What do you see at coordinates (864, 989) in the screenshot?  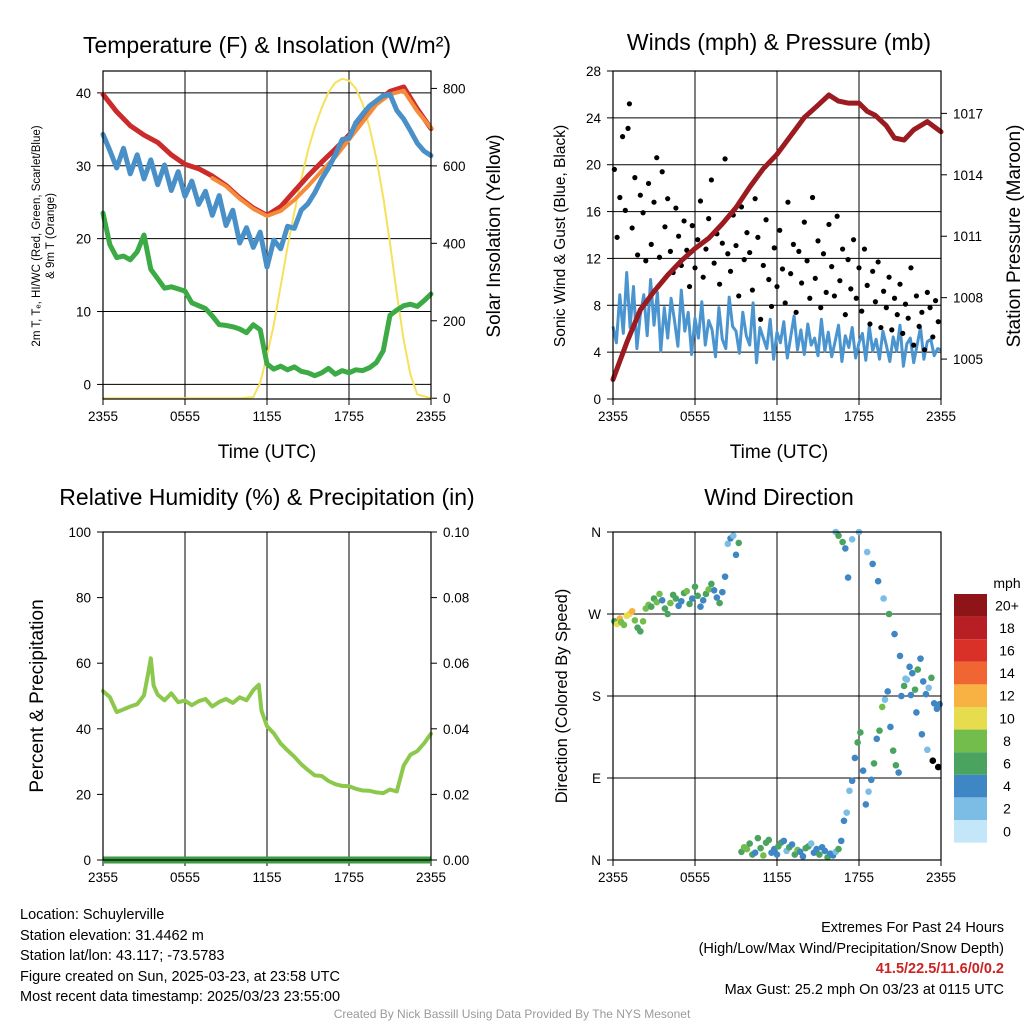 I see `max-gust: Max Gust: 25.2 mph On 03/23 at 0115 UTC` at bounding box center [864, 989].